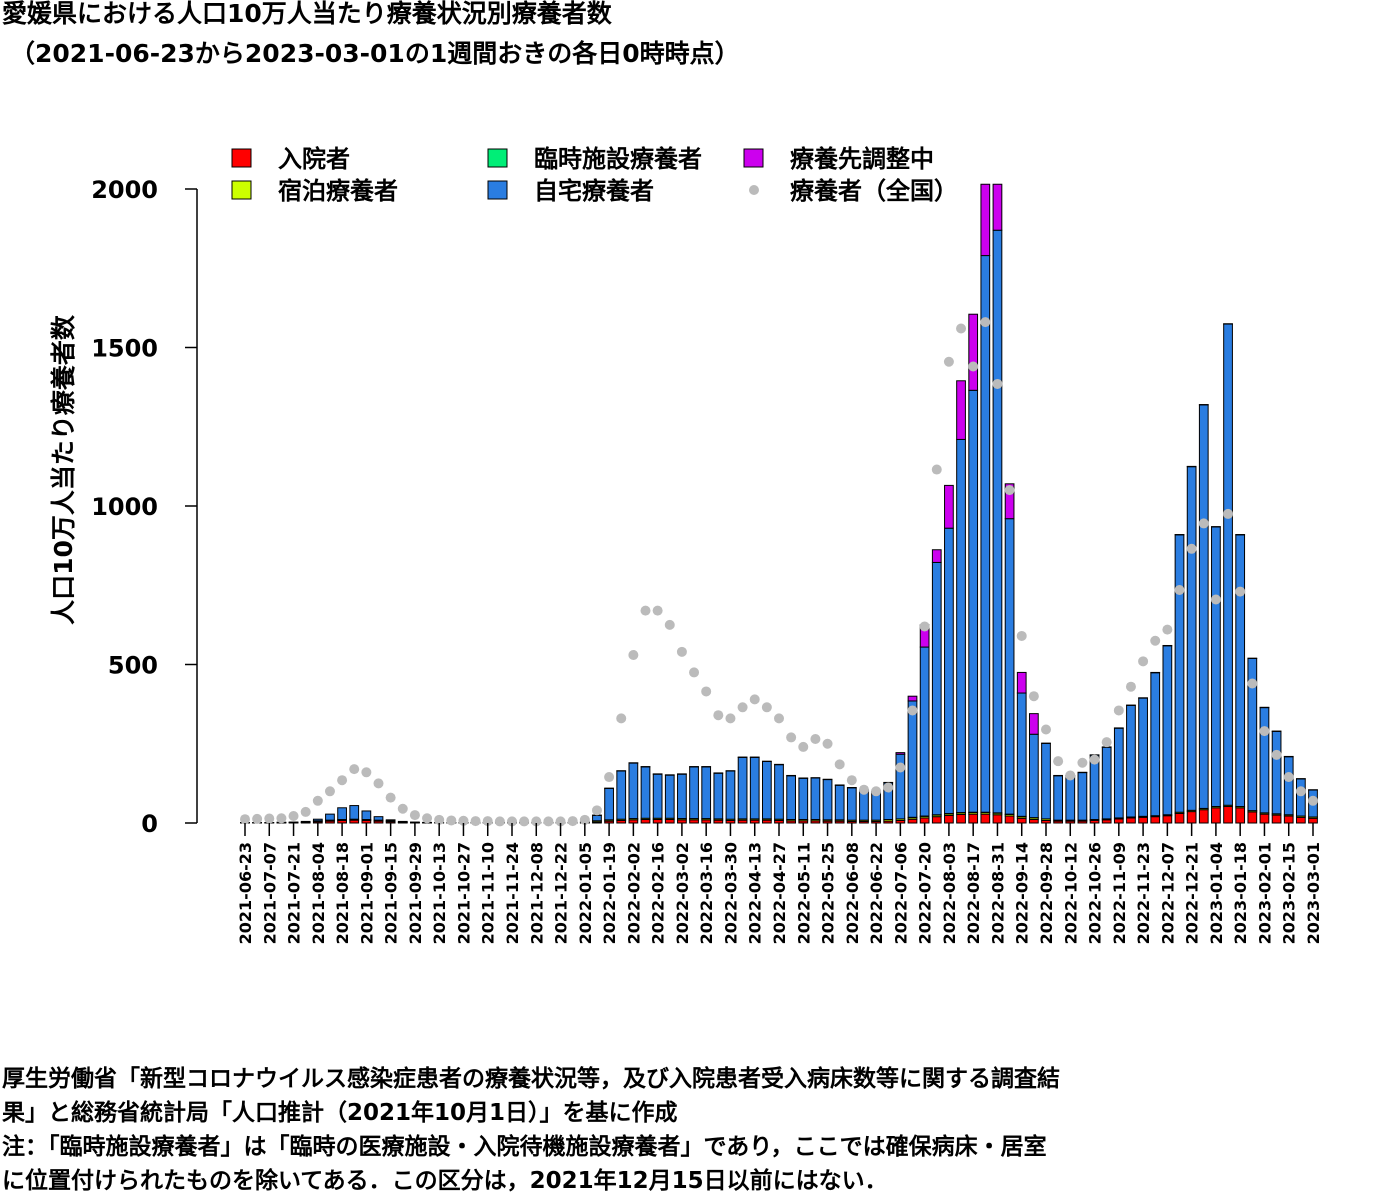 The height and width of the screenshot is (1204, 1400). What do you see at coordinates (618, 159) in the screenshot?
I see `legend-label: 臨時施設療養者` at bounding box center [618, 159].